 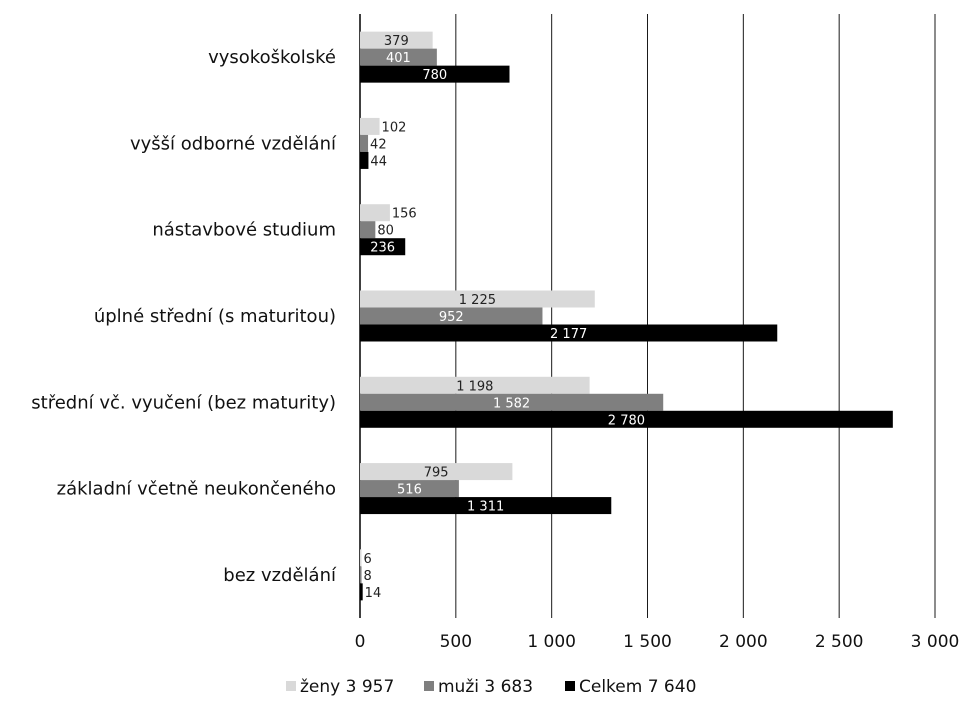 I want to click on data-label: 1 198, so click(x=474, y=386).